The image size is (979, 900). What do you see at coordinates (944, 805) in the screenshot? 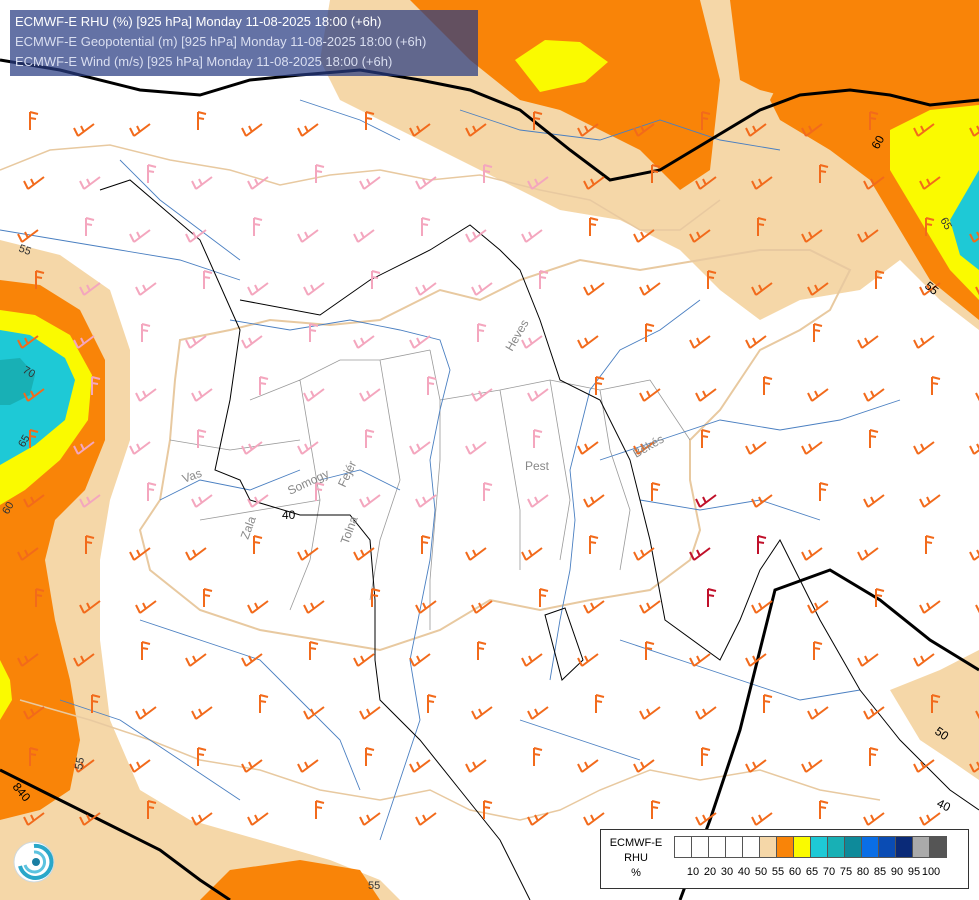
I see `geopotential-label-40-right: 40` at bounding box center [944, 805].